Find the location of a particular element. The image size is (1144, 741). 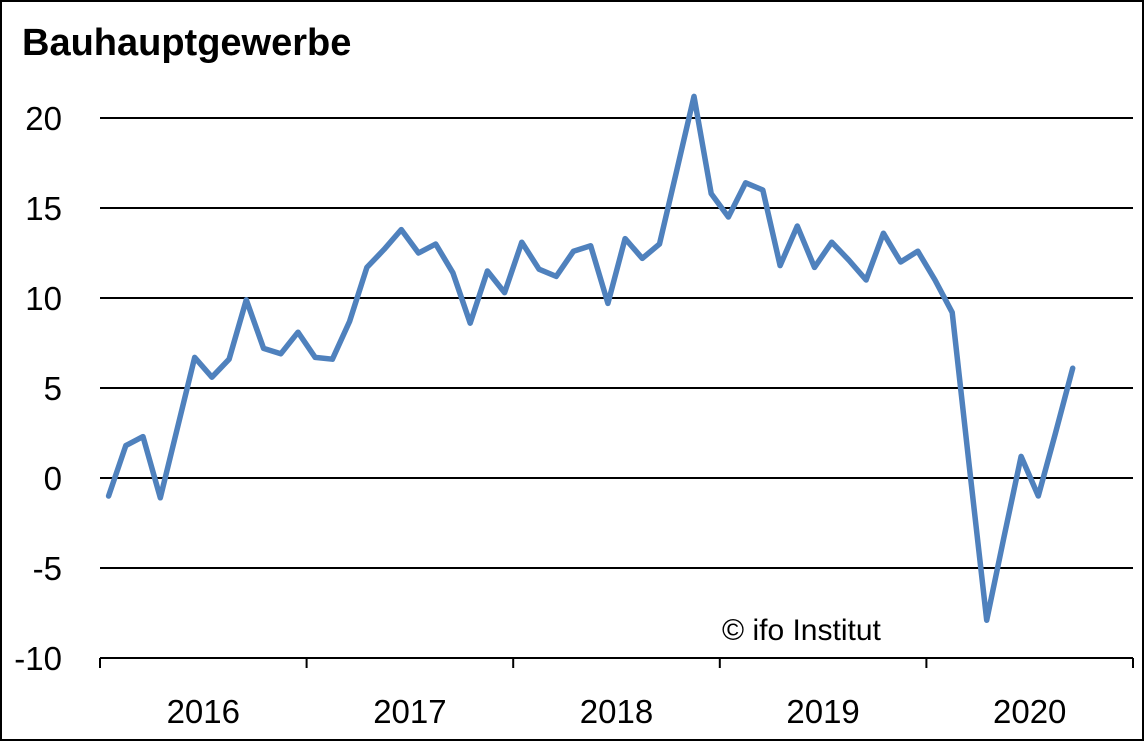

y-axis-tick-label: -5 is located at coordinates (47, 568).